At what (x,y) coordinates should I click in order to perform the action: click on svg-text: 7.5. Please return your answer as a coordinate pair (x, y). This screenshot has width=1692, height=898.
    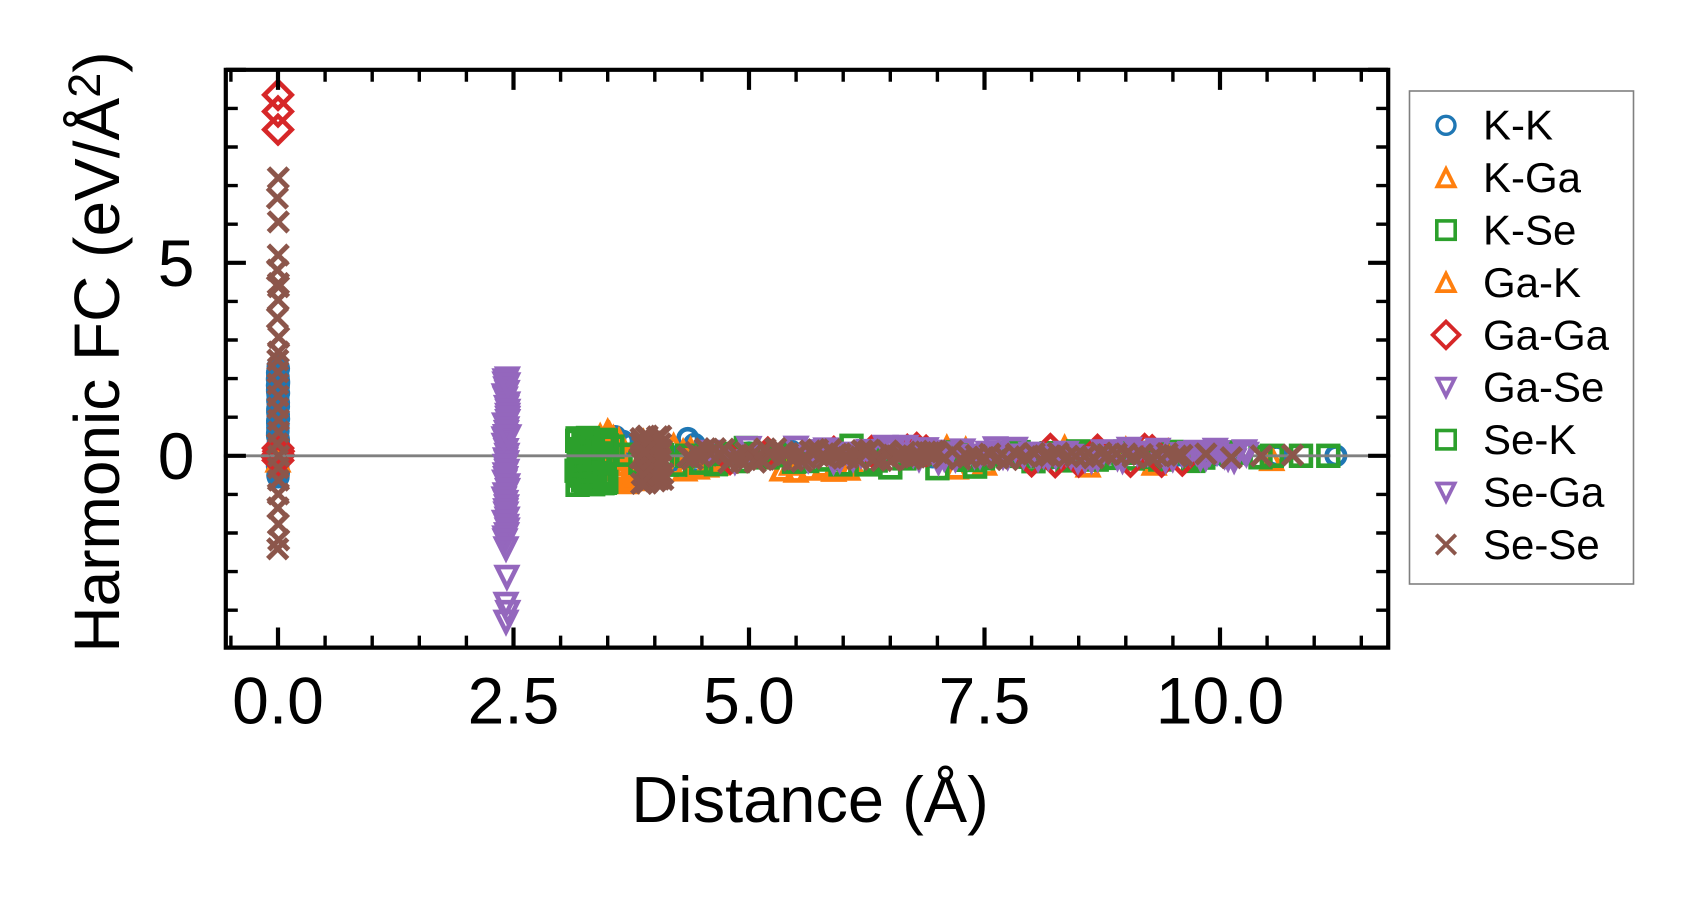
    Looking at the image, I should click on (985, 700).